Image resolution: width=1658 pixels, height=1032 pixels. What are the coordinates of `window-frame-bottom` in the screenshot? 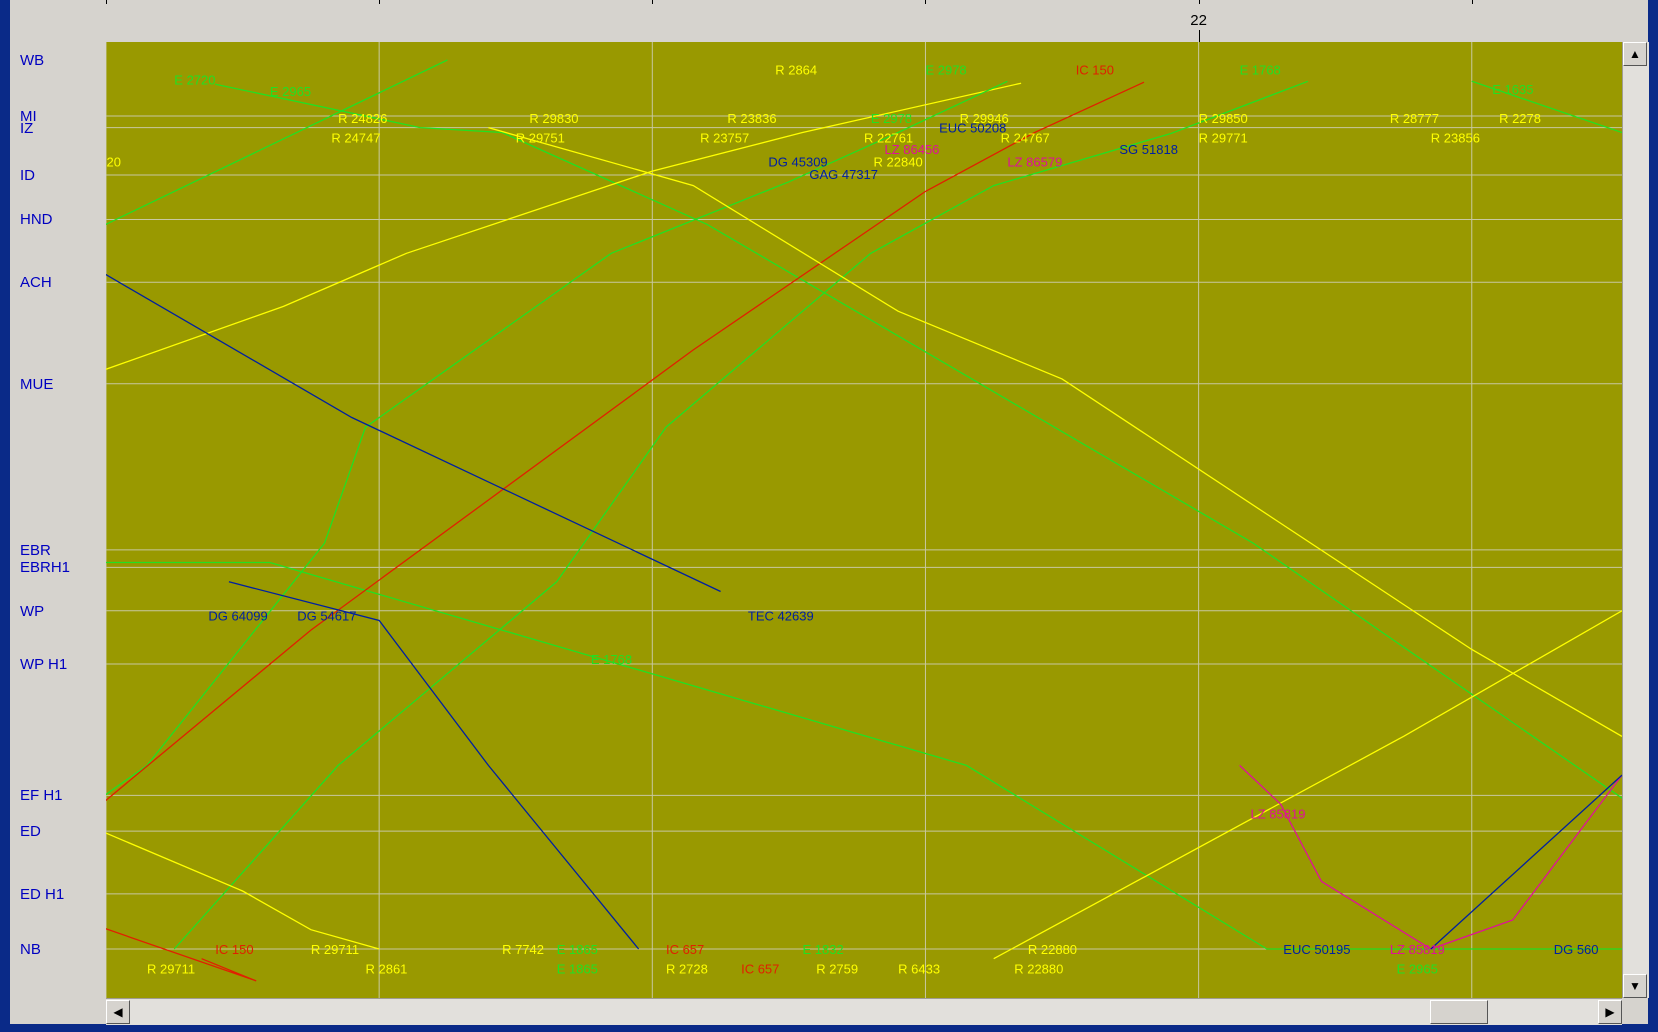 It's located at (829, 1028).